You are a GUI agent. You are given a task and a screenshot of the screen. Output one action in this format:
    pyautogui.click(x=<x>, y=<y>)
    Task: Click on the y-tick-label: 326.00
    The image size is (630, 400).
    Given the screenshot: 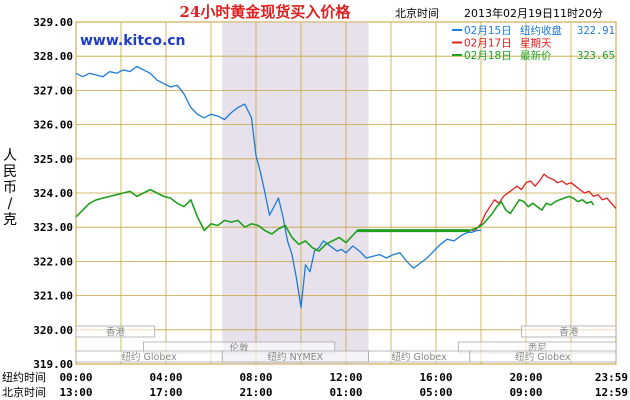 What is the action you would take?
    pyautogui.click(x=53, y=125)
    